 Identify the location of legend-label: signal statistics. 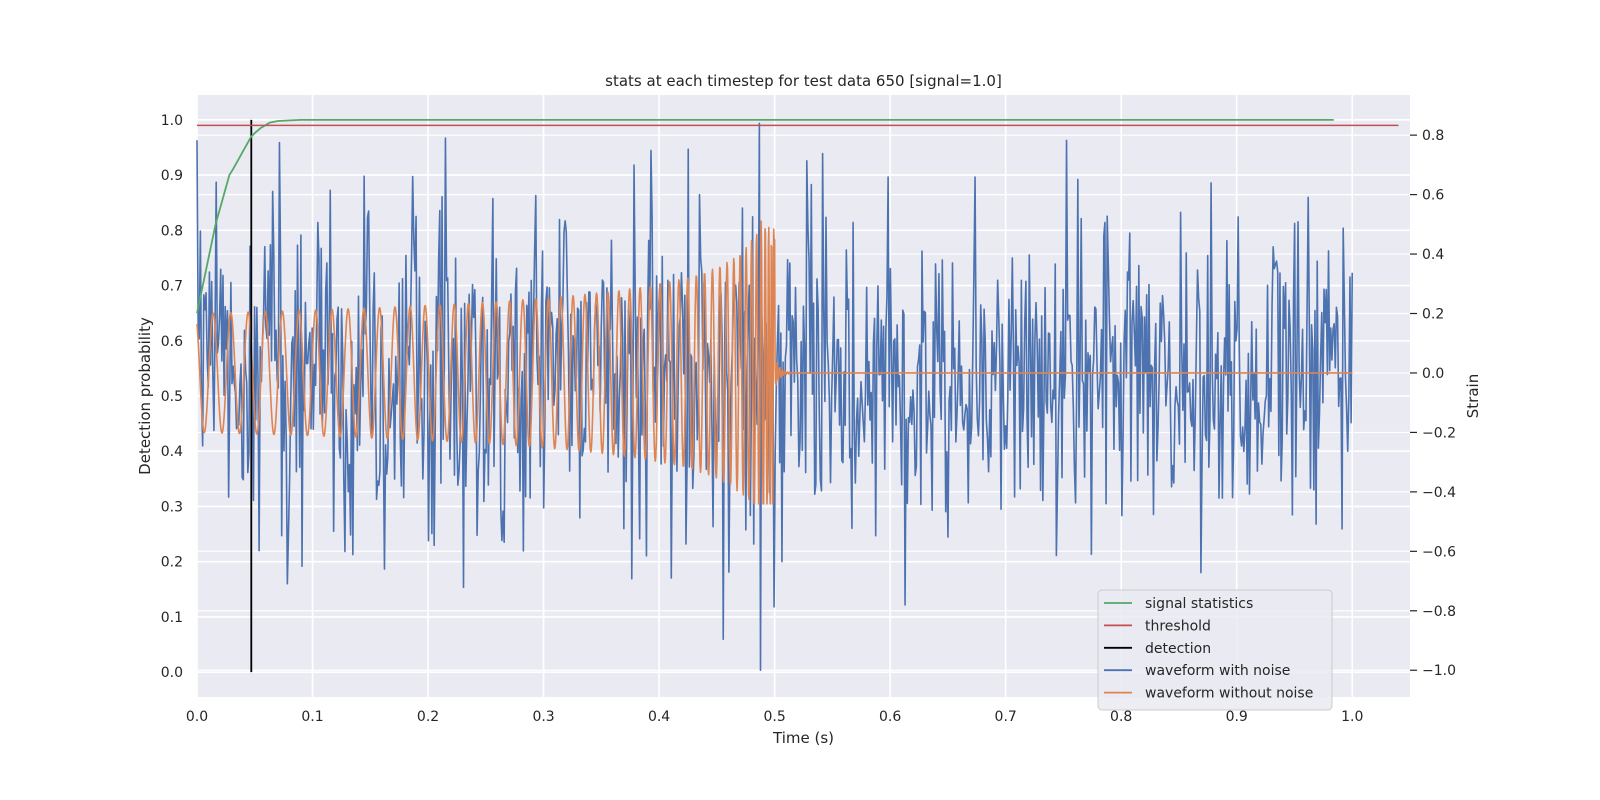
(1199, 604).